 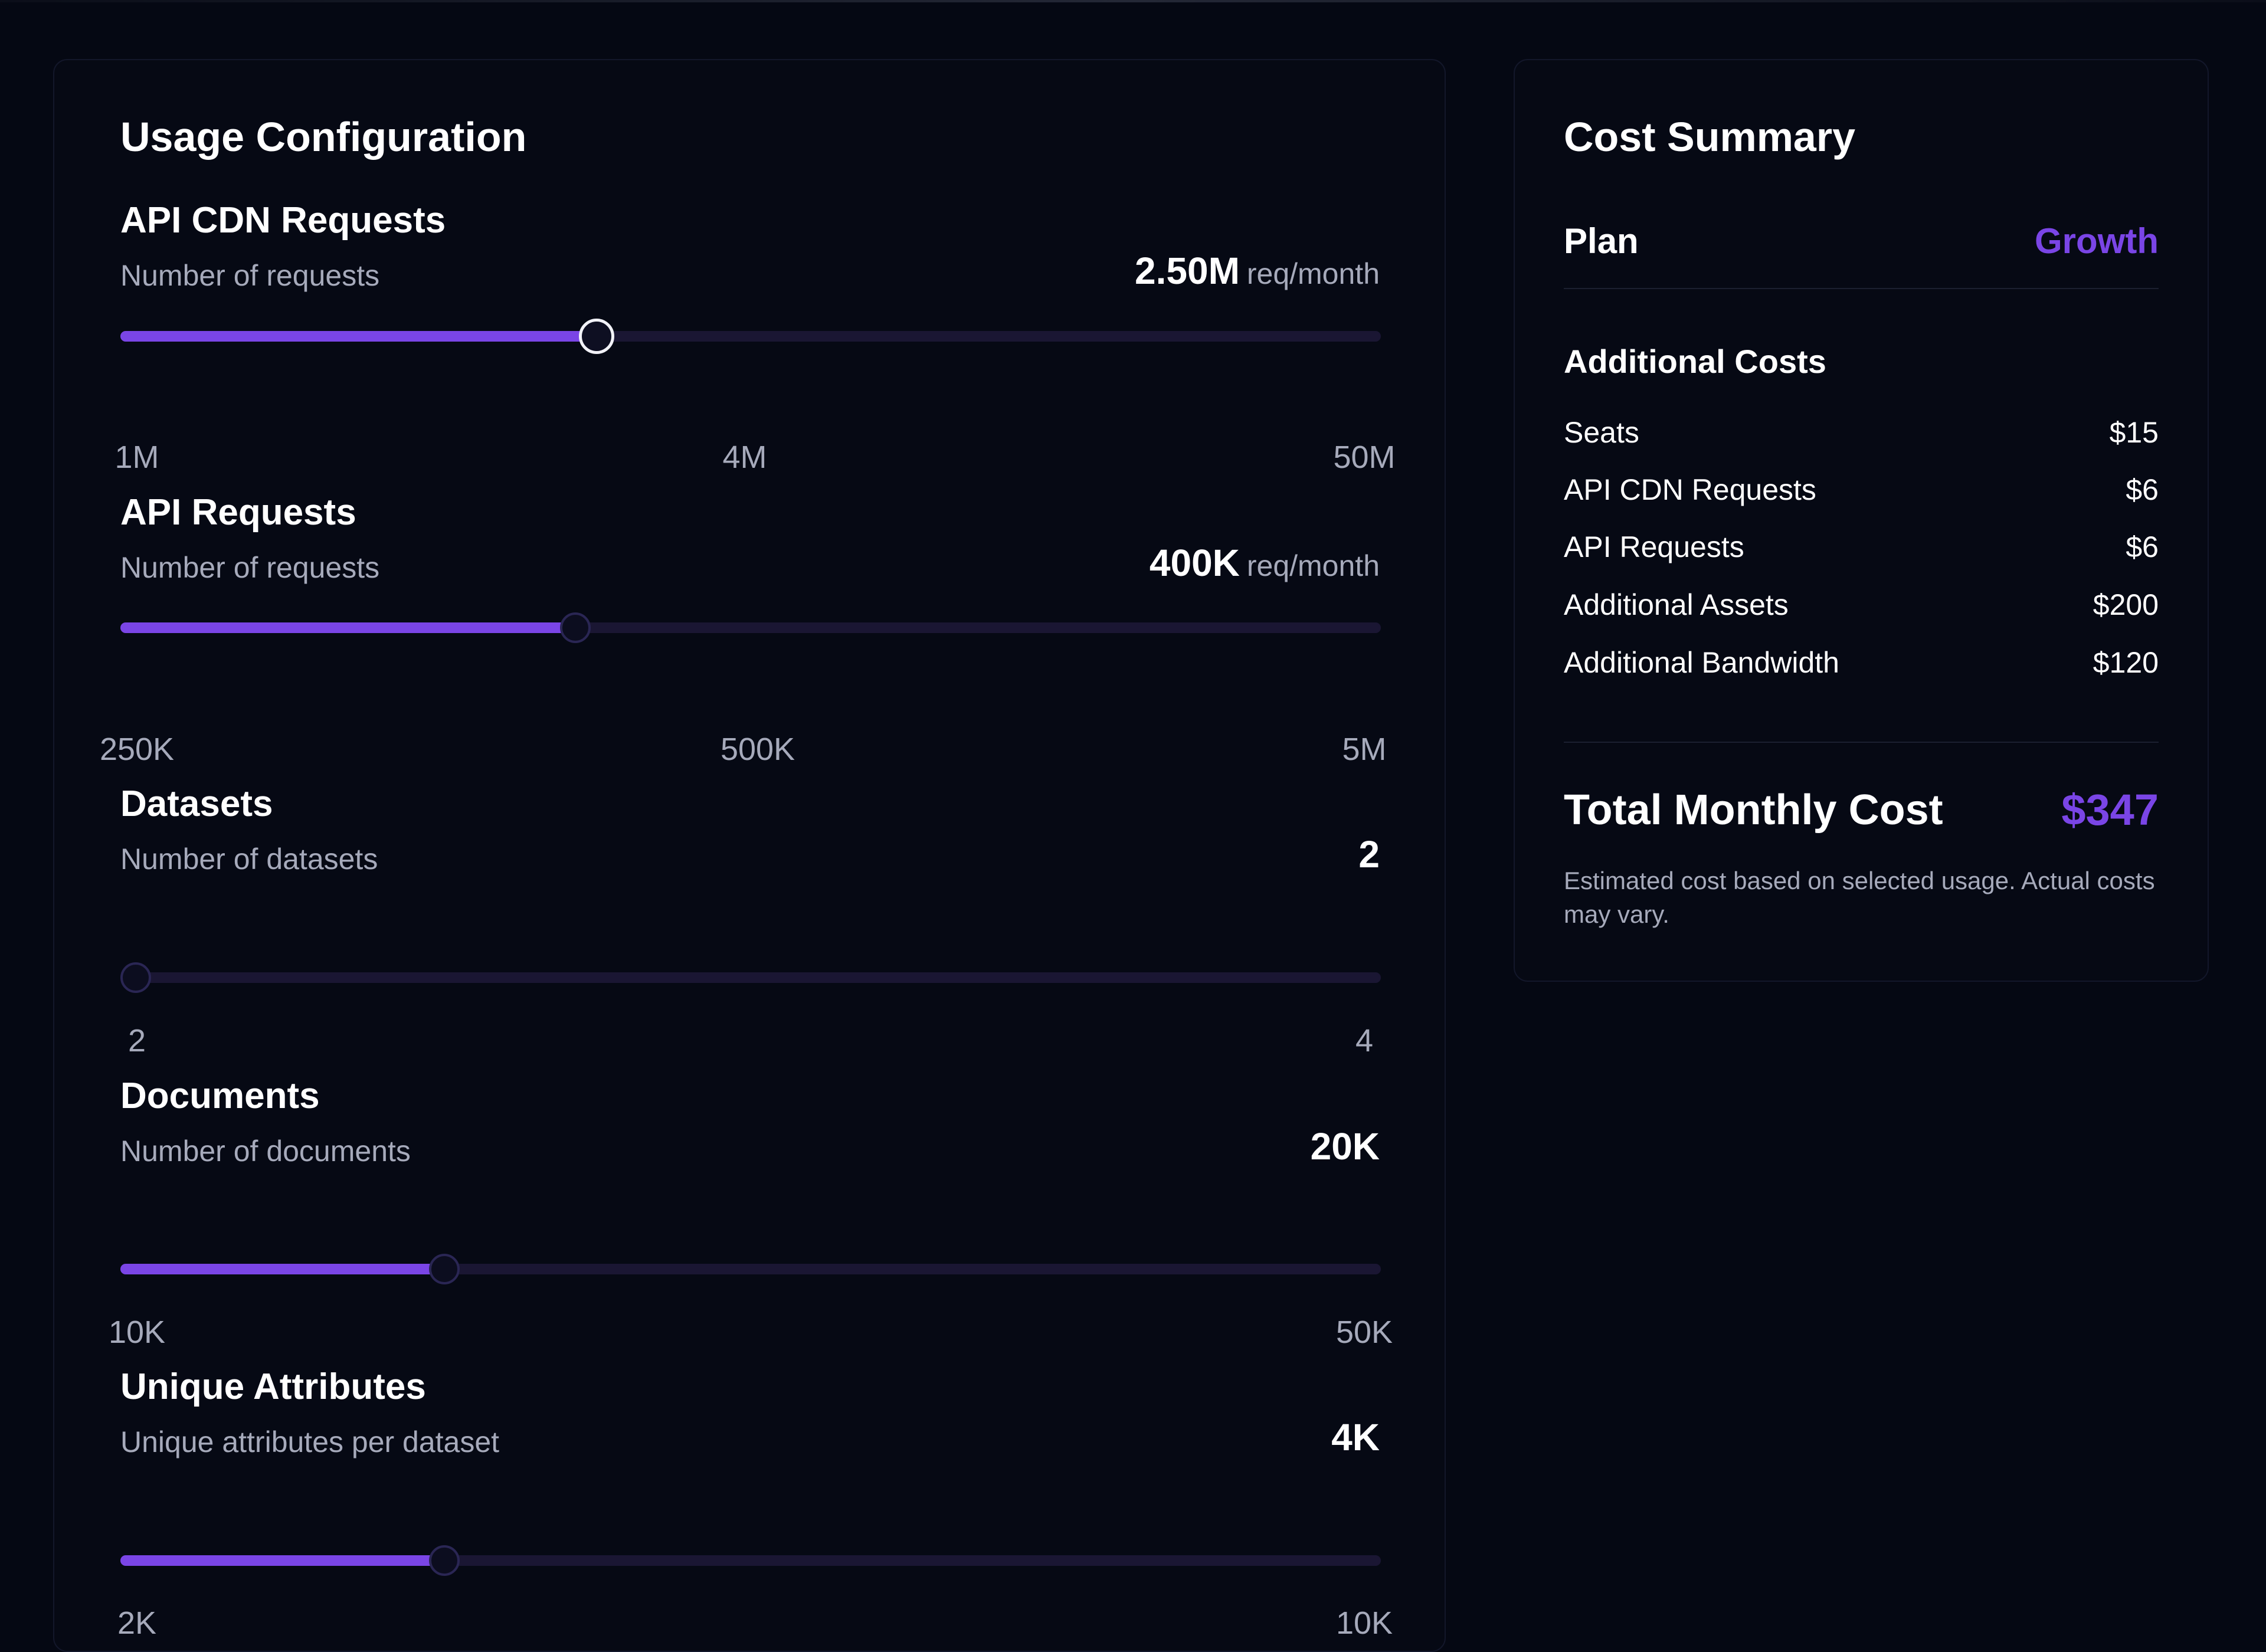 What do you see at coordinates (744, 457) in the screenshot?
I see `slider-tick-mid: 4M` at bounding box center [744, 457].